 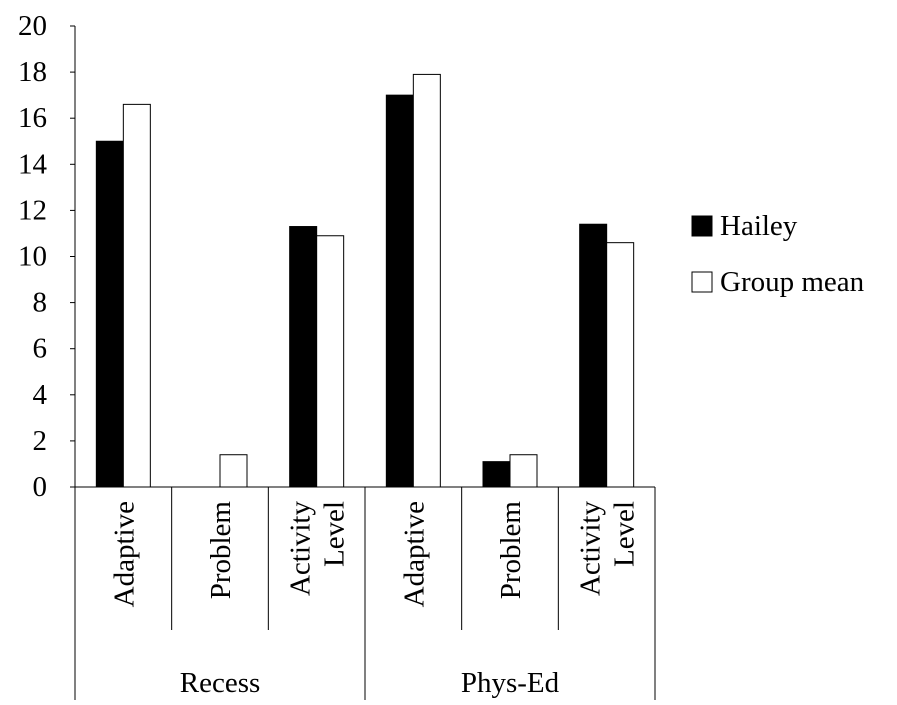 I want to click on y-tick-label: 18, so click(x=32, y=72).